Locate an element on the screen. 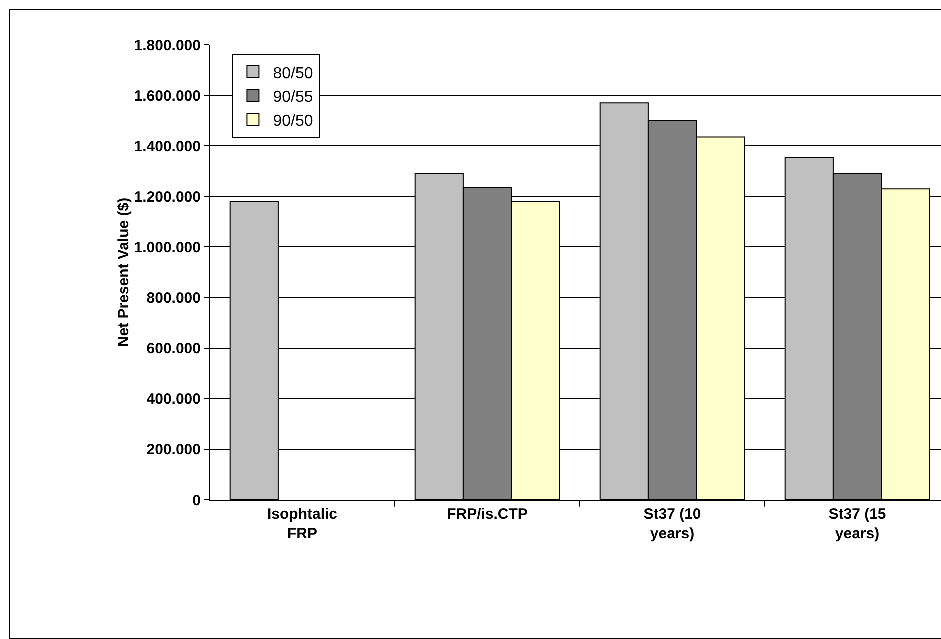 This screenshot has height=639, width=941. x-tick-label: Isophtalic FRP is located at coordinates (302, 524).